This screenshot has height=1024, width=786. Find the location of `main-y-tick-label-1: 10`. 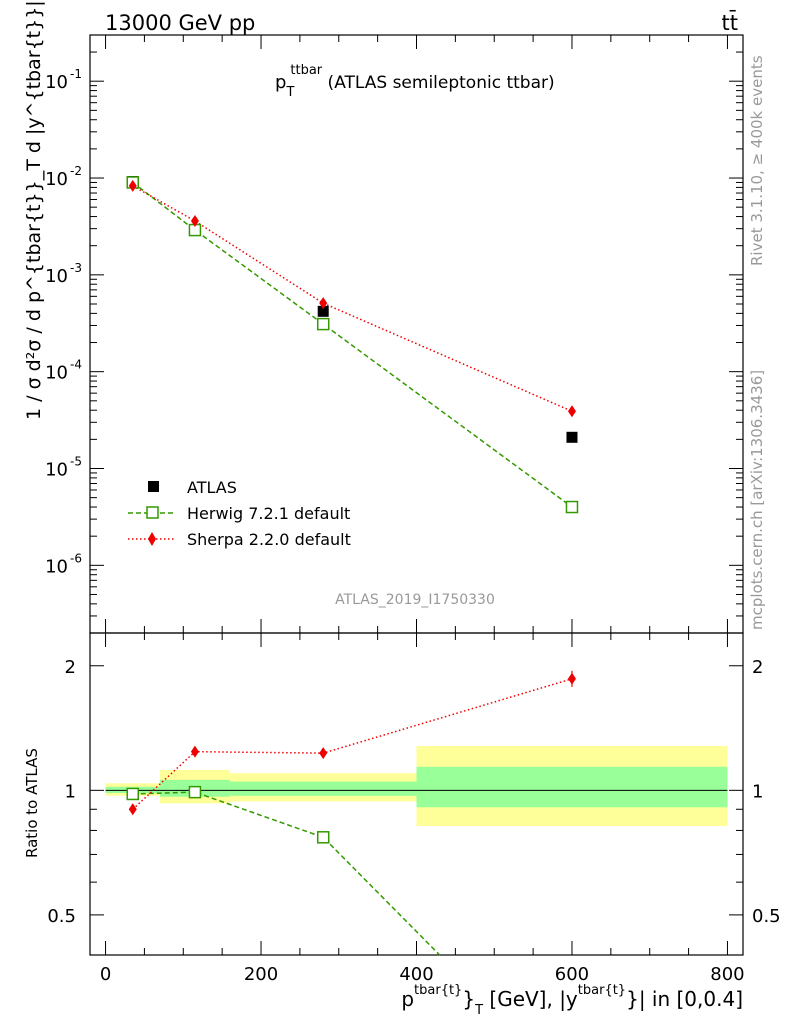

main-y-tick-label-1: 10 is located at coordinates (56, 469).